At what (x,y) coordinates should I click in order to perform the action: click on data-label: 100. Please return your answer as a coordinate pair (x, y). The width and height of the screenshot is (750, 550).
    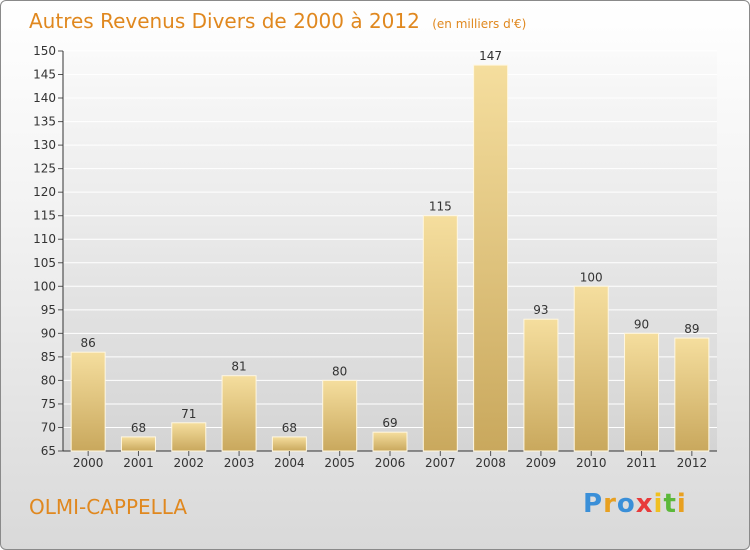
    Looking at the image, I should click on (591, 277).